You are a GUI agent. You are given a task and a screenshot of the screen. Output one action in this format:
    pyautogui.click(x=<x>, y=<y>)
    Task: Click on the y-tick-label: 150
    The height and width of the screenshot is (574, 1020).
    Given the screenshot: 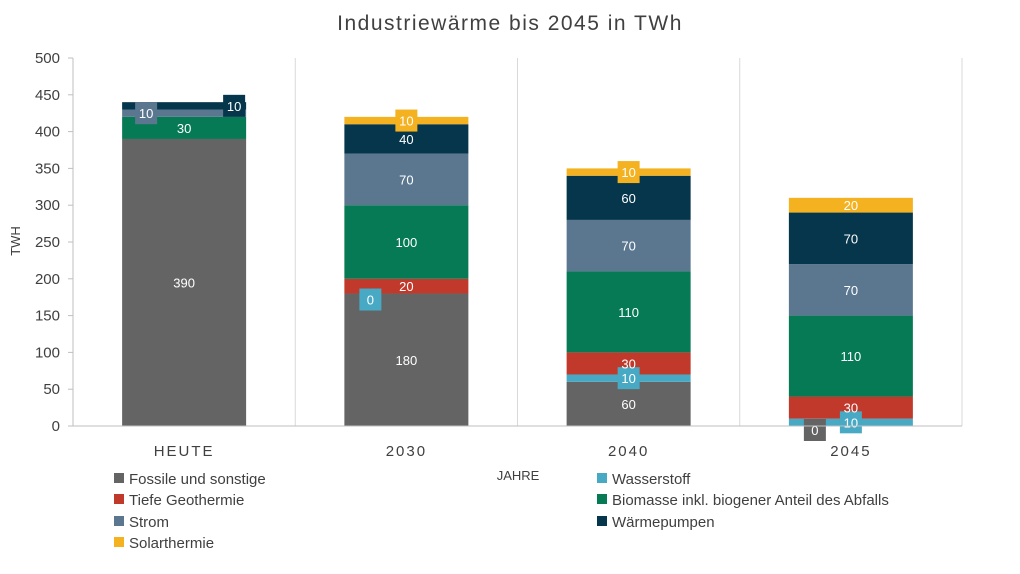 What is the action you would take?
    pyautogui.click(x=47, y=316)
    